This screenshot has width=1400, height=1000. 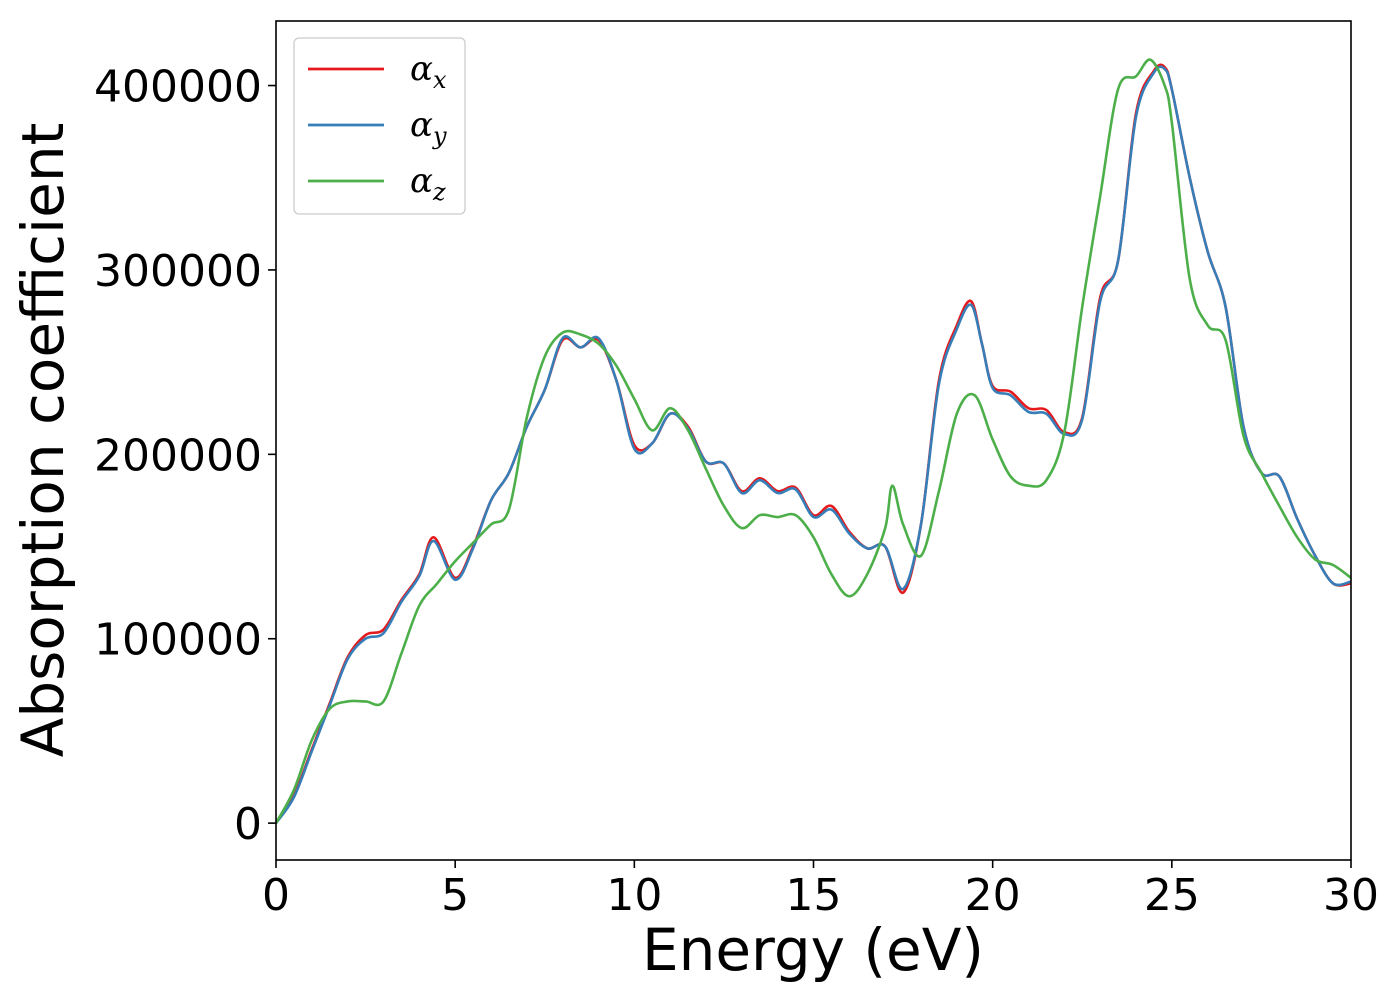 What do you see at coordinates (178, 87) in the screenshot?
I see `y-tick-label: 400000` at bounding box center [178, 87].